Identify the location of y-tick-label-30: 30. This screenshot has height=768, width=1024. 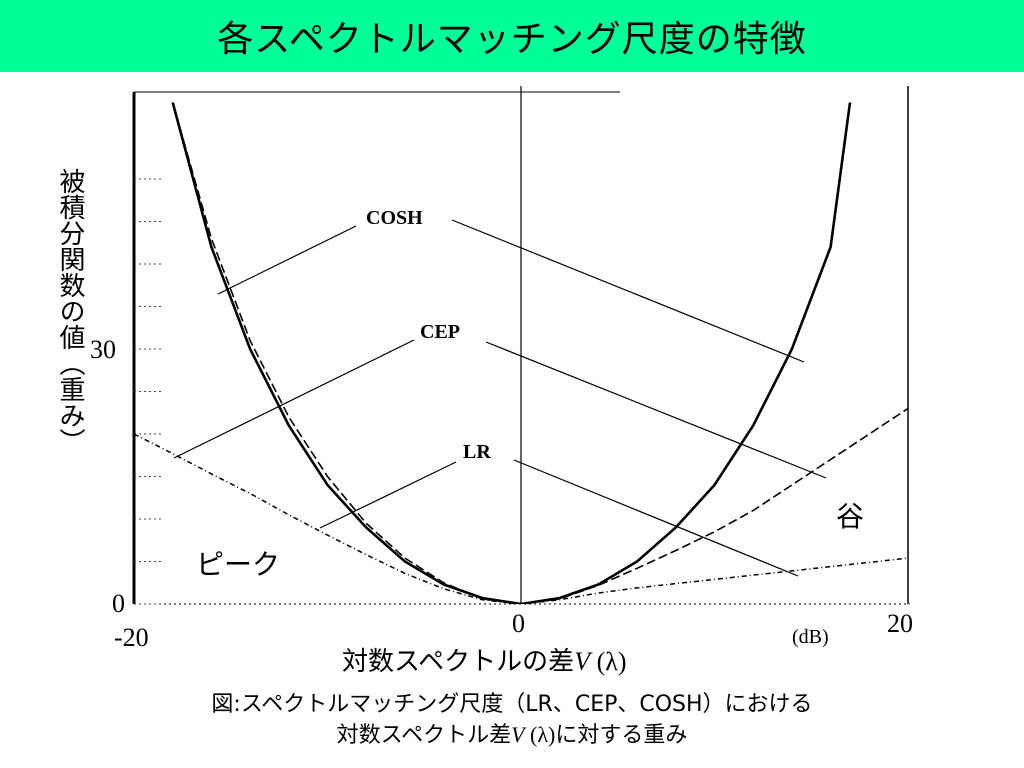
(103, 349).